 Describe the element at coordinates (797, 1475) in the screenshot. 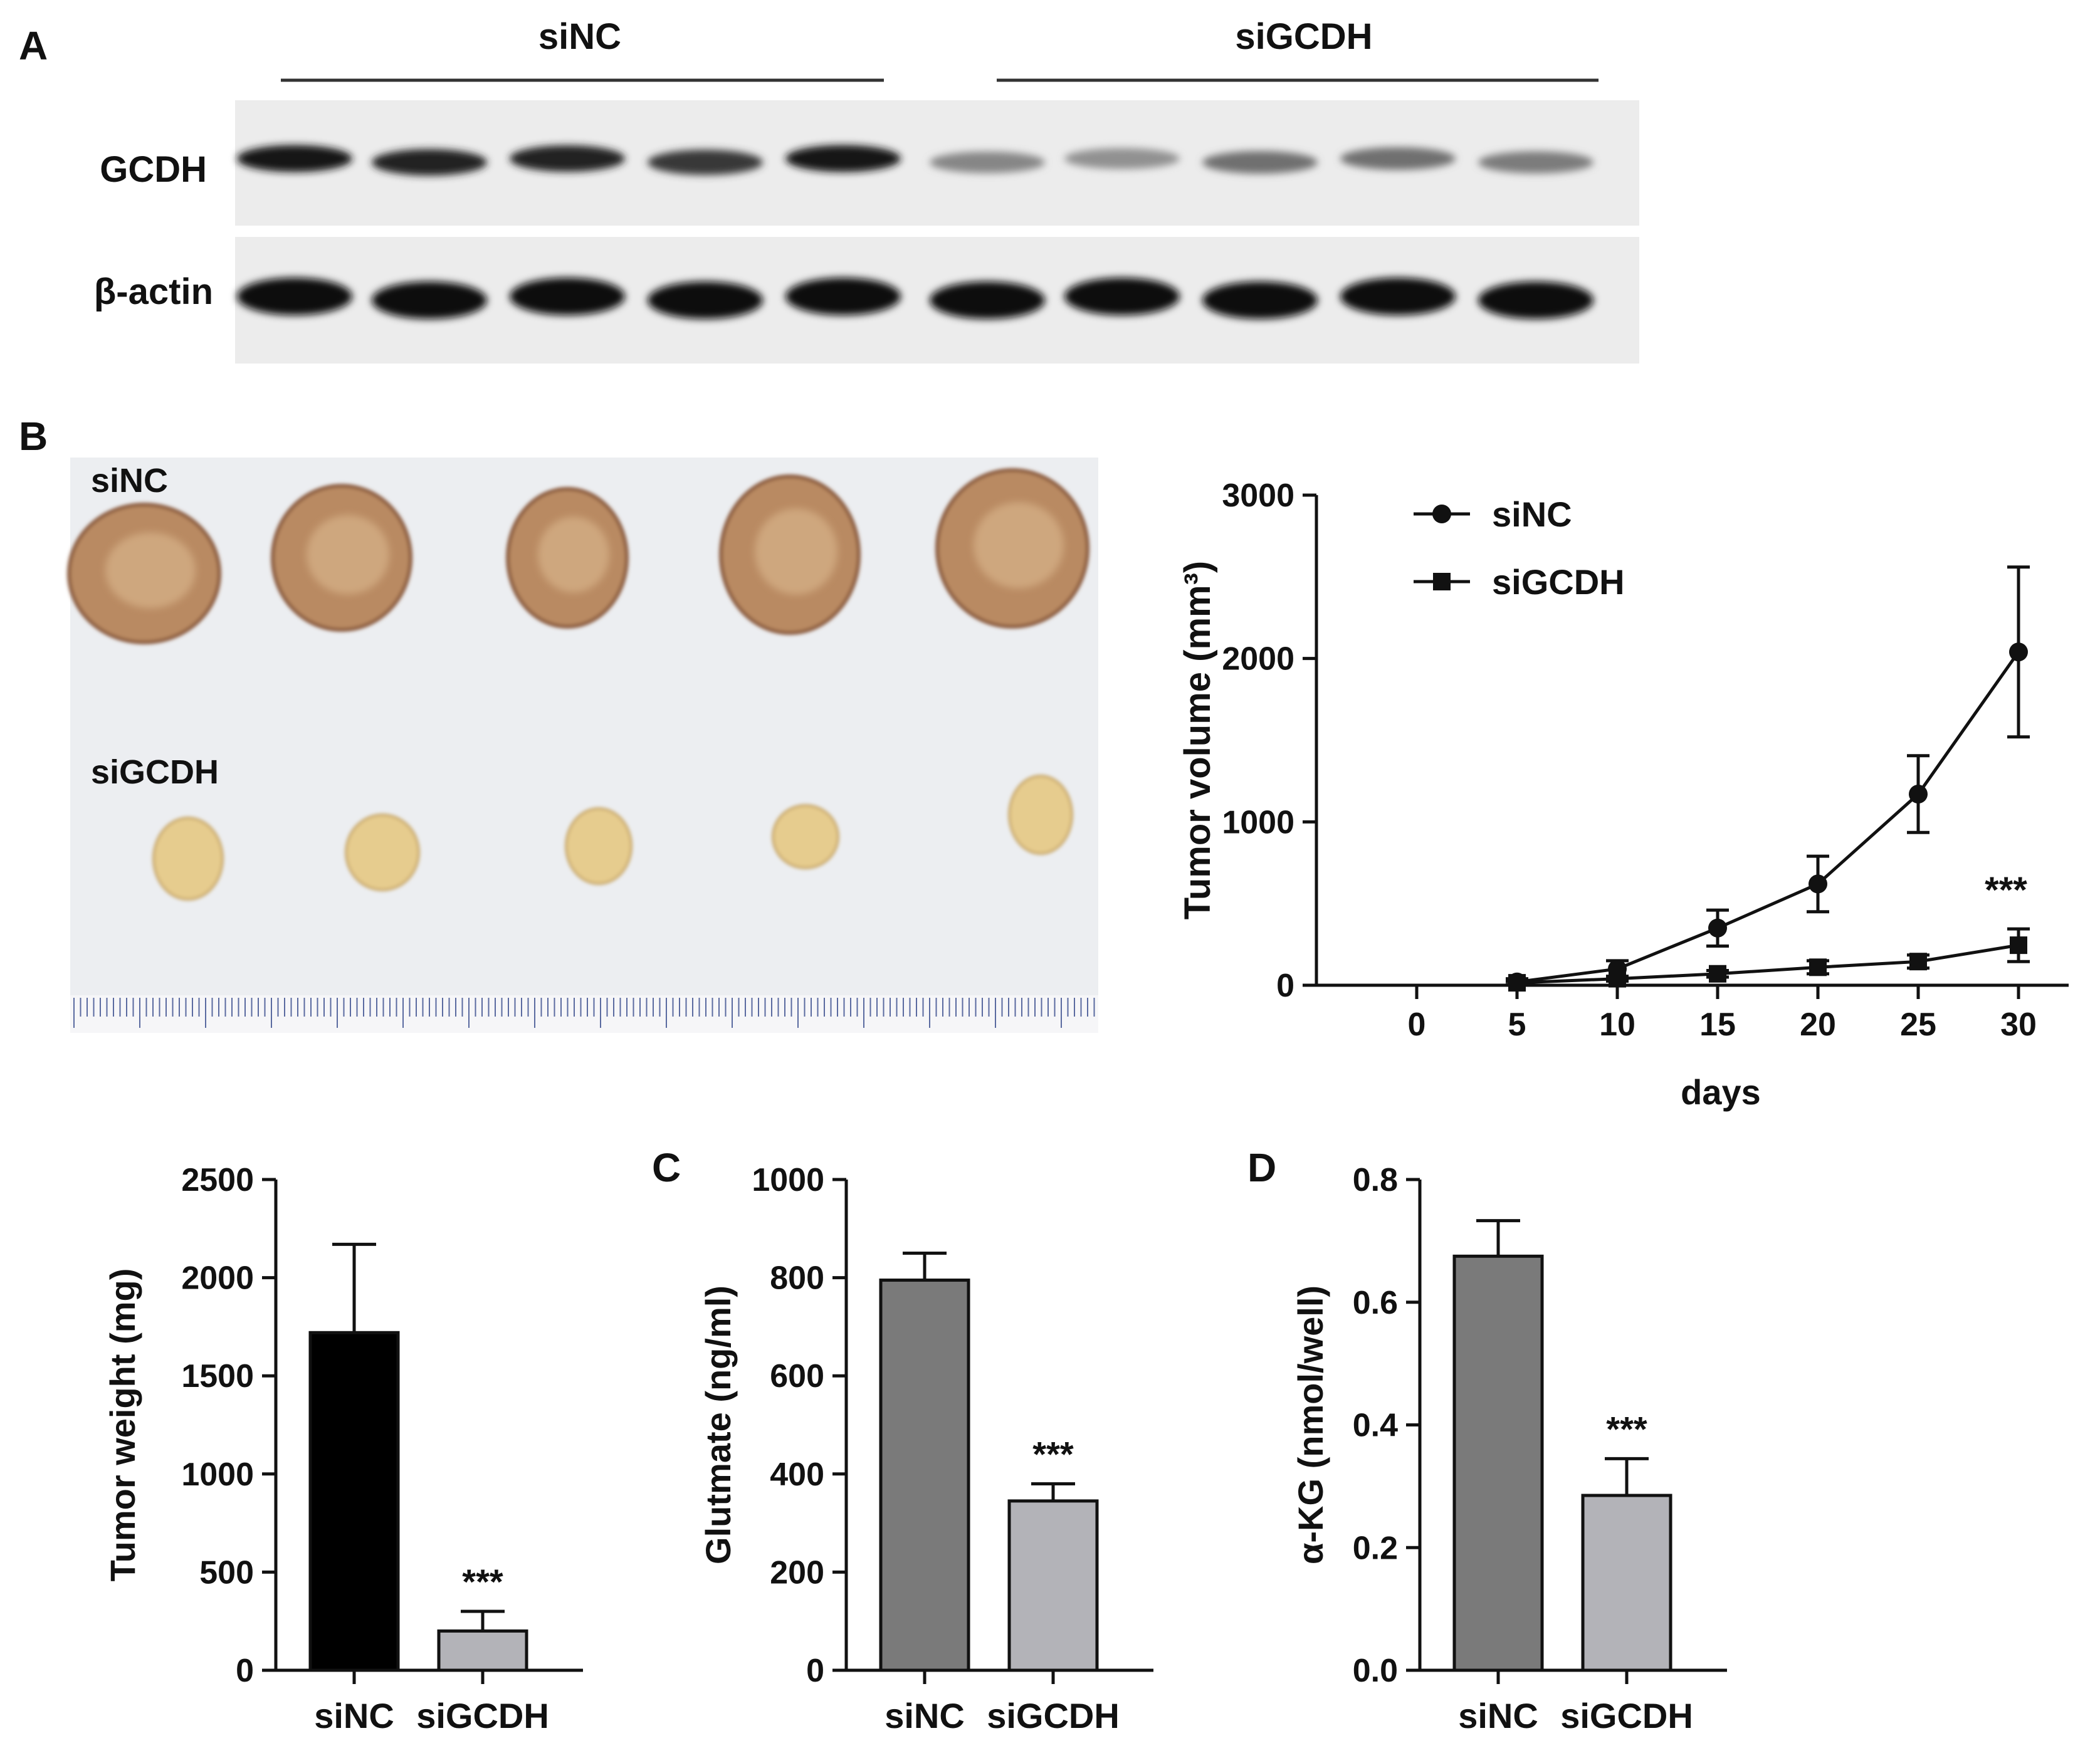

I see `y-tick-label: 400` at that location.